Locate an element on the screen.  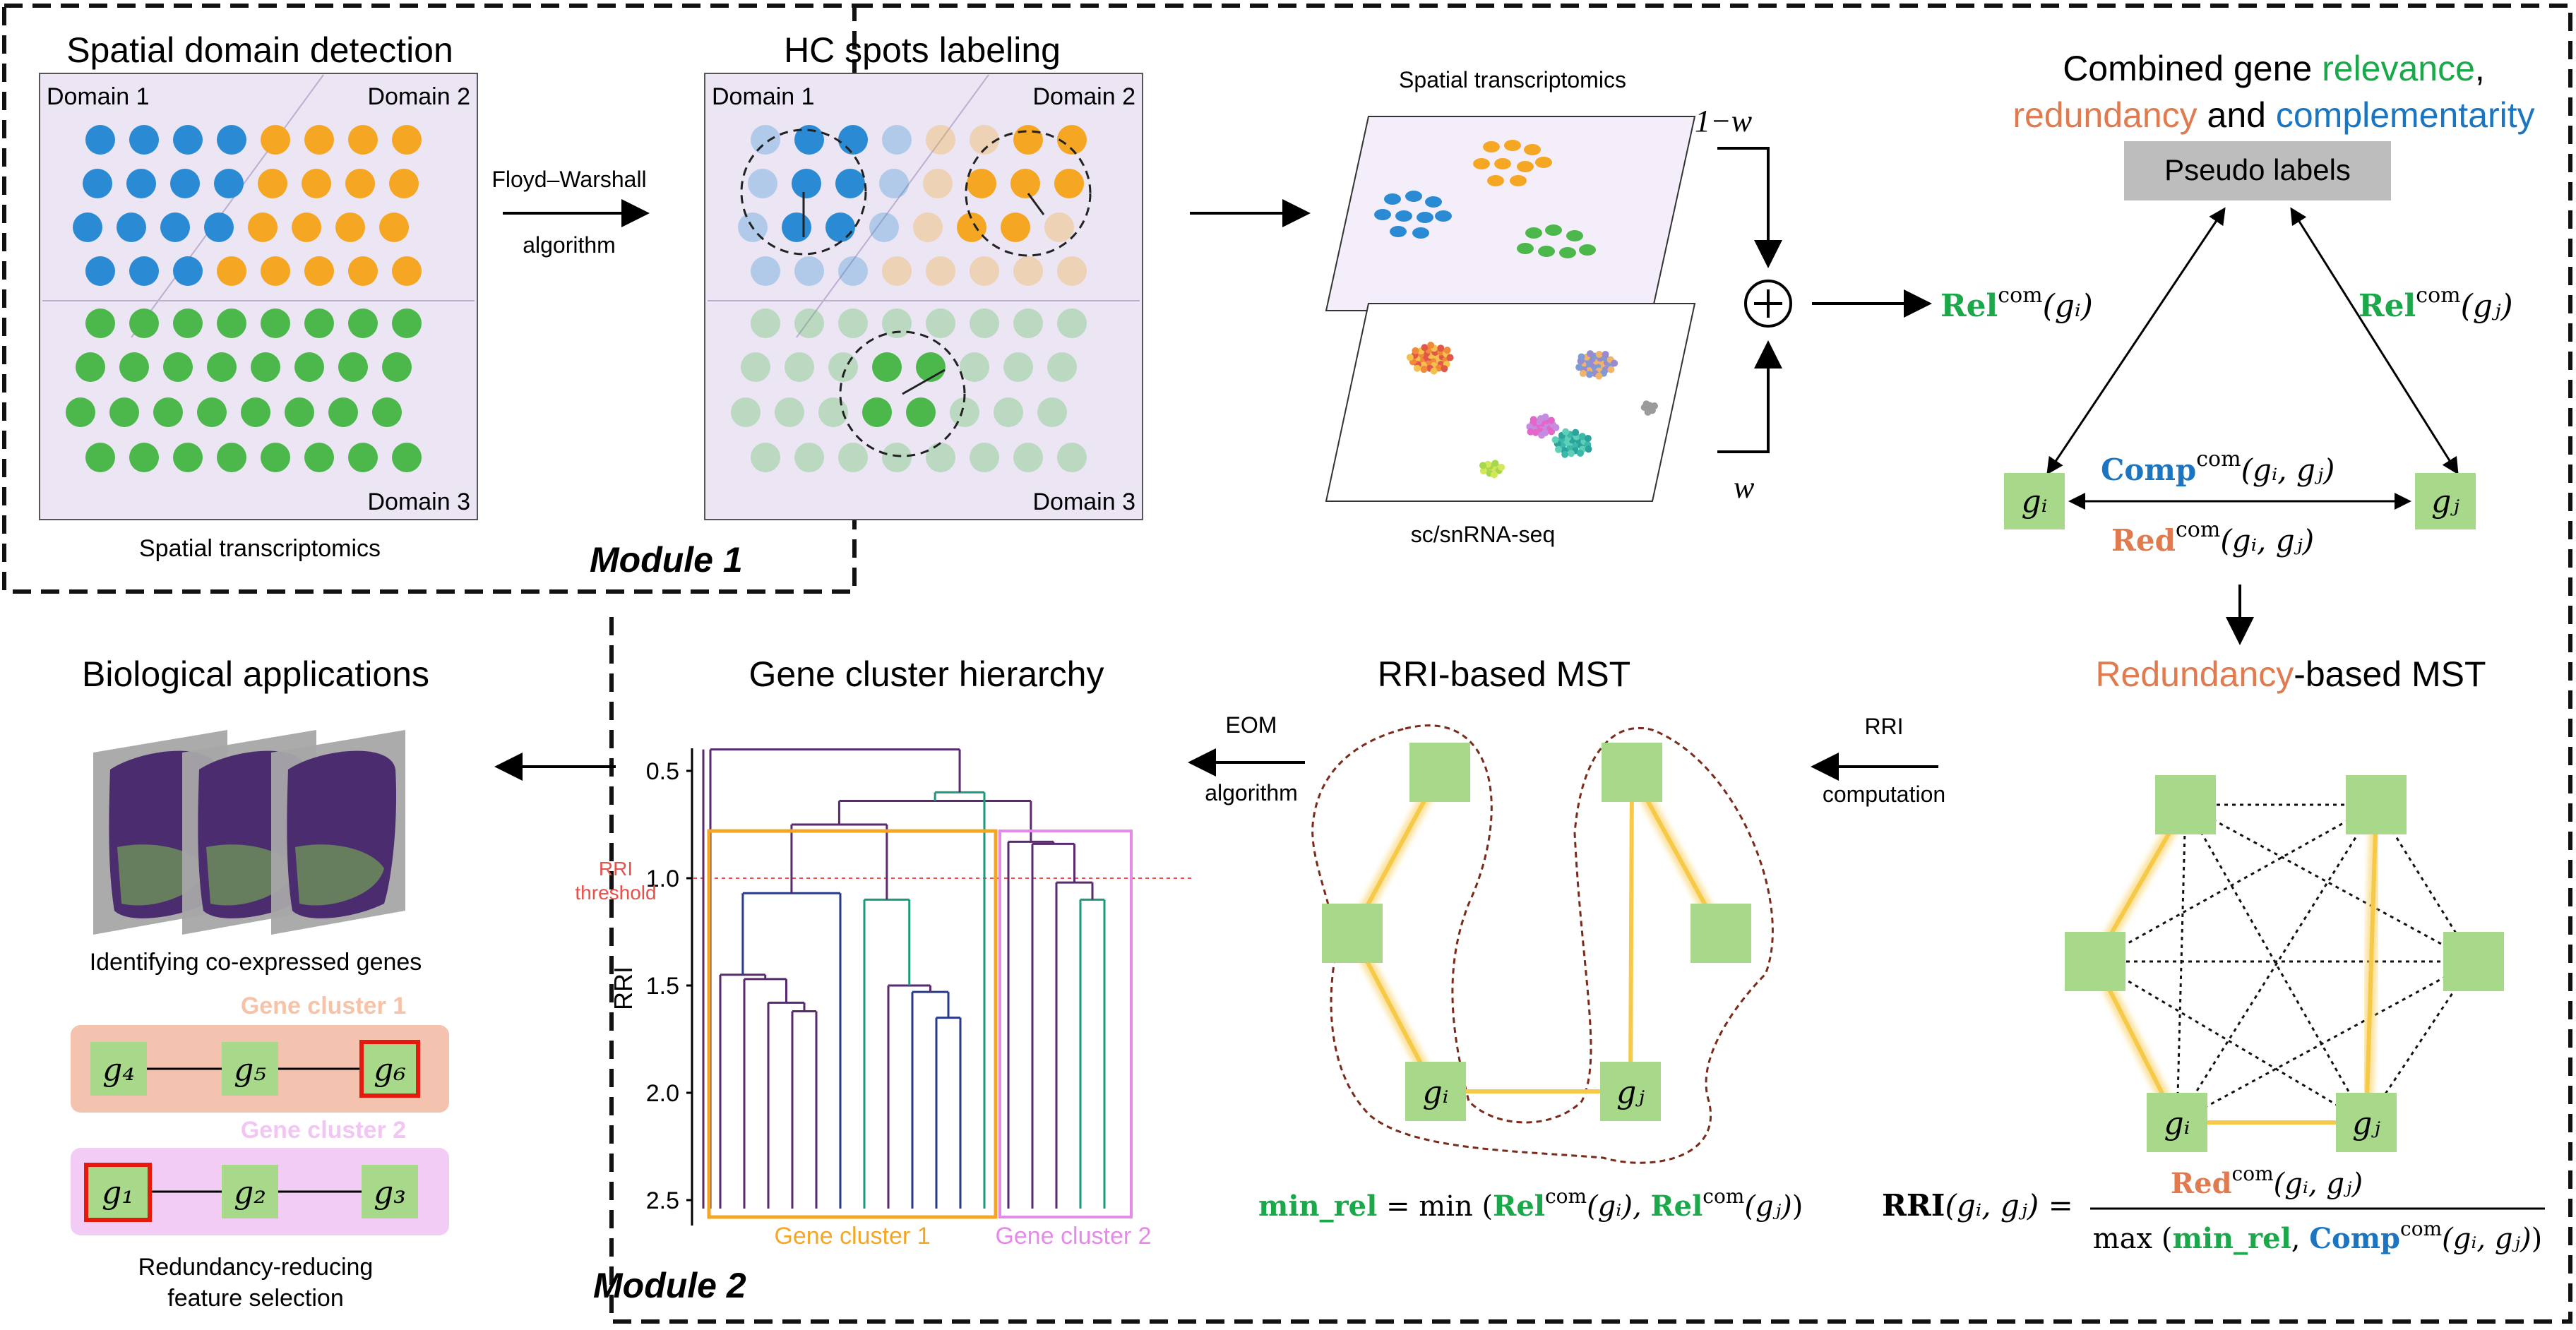
y-tick-label: 2.0 is located at coordinates (662, 1093).